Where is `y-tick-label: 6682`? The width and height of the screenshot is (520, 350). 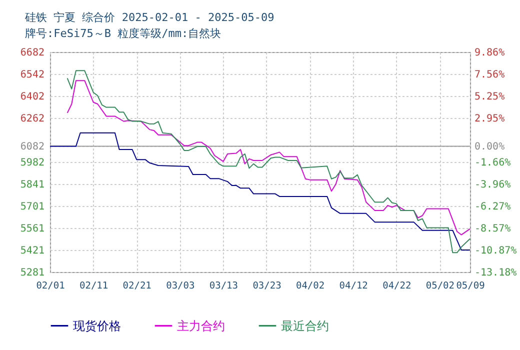
y-tick-label: 6682 is located at coordinates (32, 53).